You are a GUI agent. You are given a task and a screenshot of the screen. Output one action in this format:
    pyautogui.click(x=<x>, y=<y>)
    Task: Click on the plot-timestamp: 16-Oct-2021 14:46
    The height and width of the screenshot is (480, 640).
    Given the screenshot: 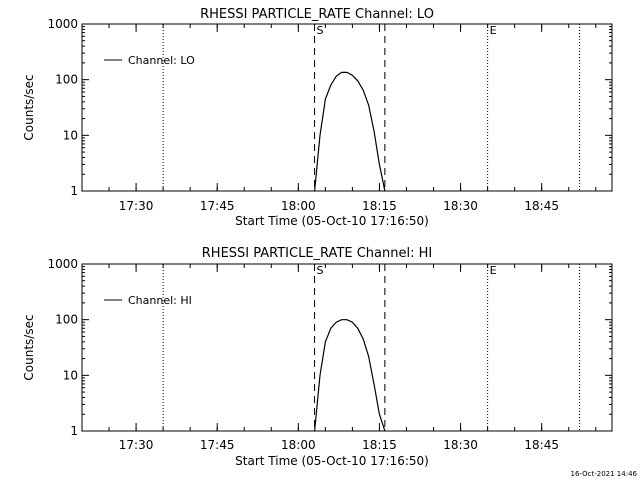 What is the action you would take?
    pyautogui.click(x=603, y=474)
    